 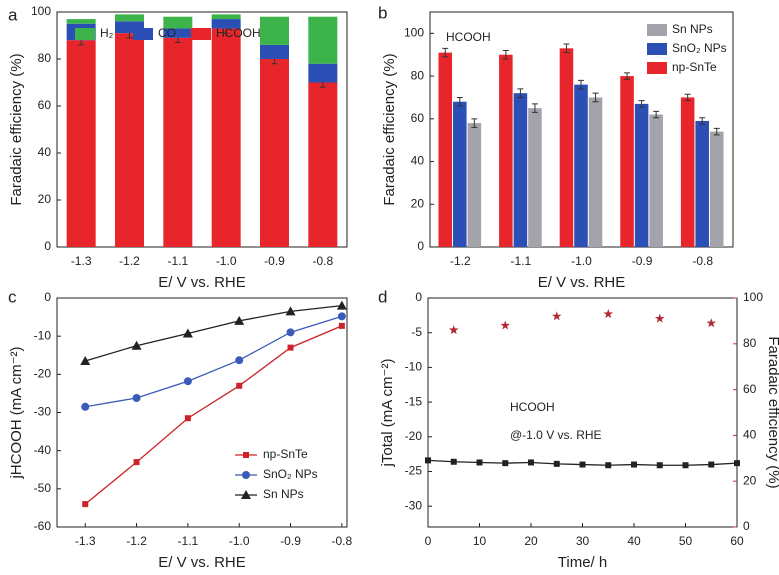 What do you see at coordinates (750, 389) in the screenshot?
I see `y2-tick-label: 60` at bounding box center [750, 389].